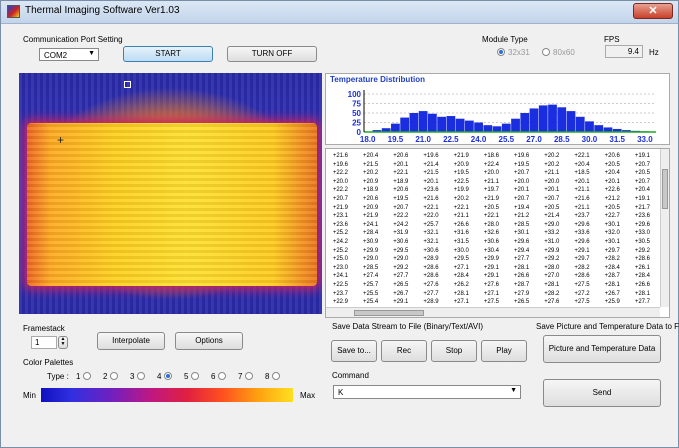 The width and height of the screenshot is (679, 448). I want to click on module-80x60-radio, so click(546, 52).